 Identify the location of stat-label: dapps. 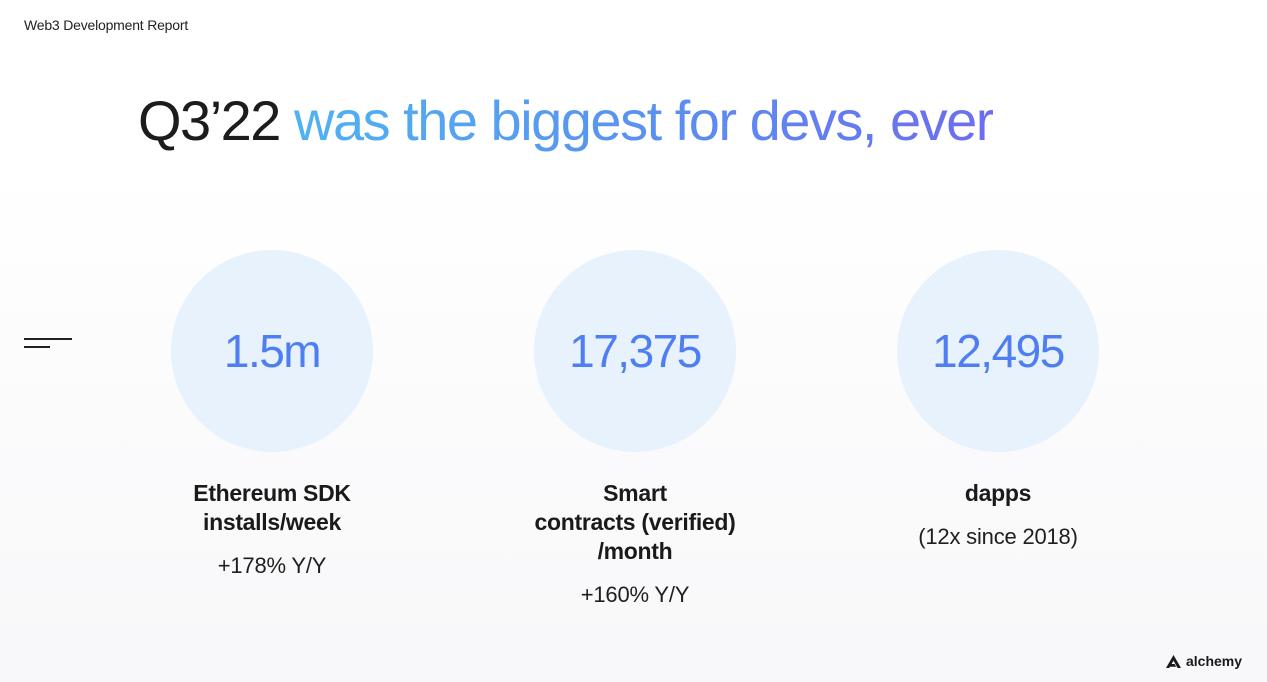
(998, 493).